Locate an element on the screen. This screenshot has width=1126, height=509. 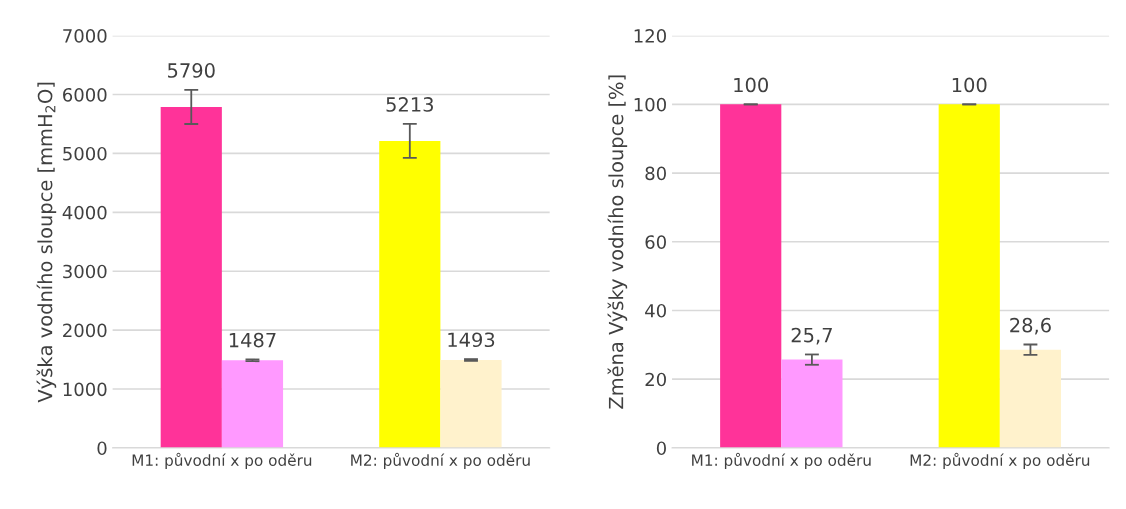
data-label: 1493 is located at coordinates (471, 340).